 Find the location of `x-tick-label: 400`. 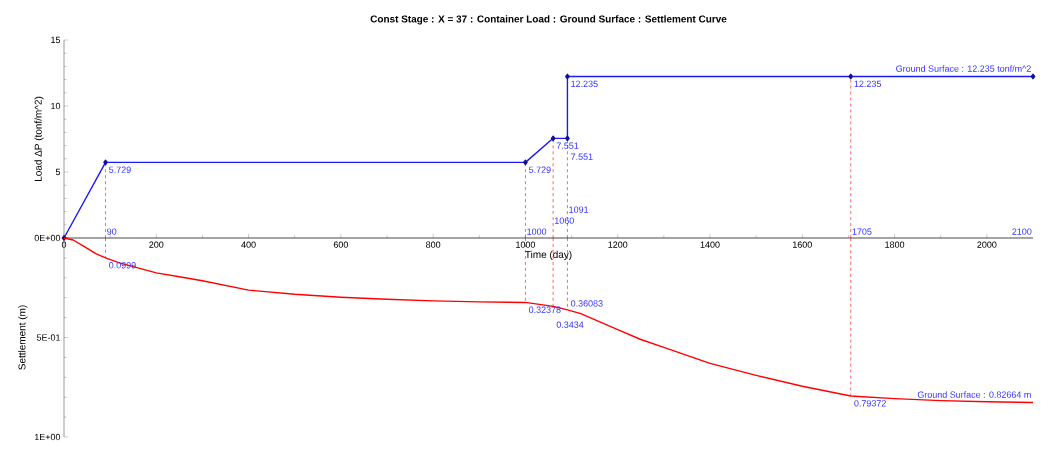

x-tick-label: 400 is located at coordinates (248, 244).